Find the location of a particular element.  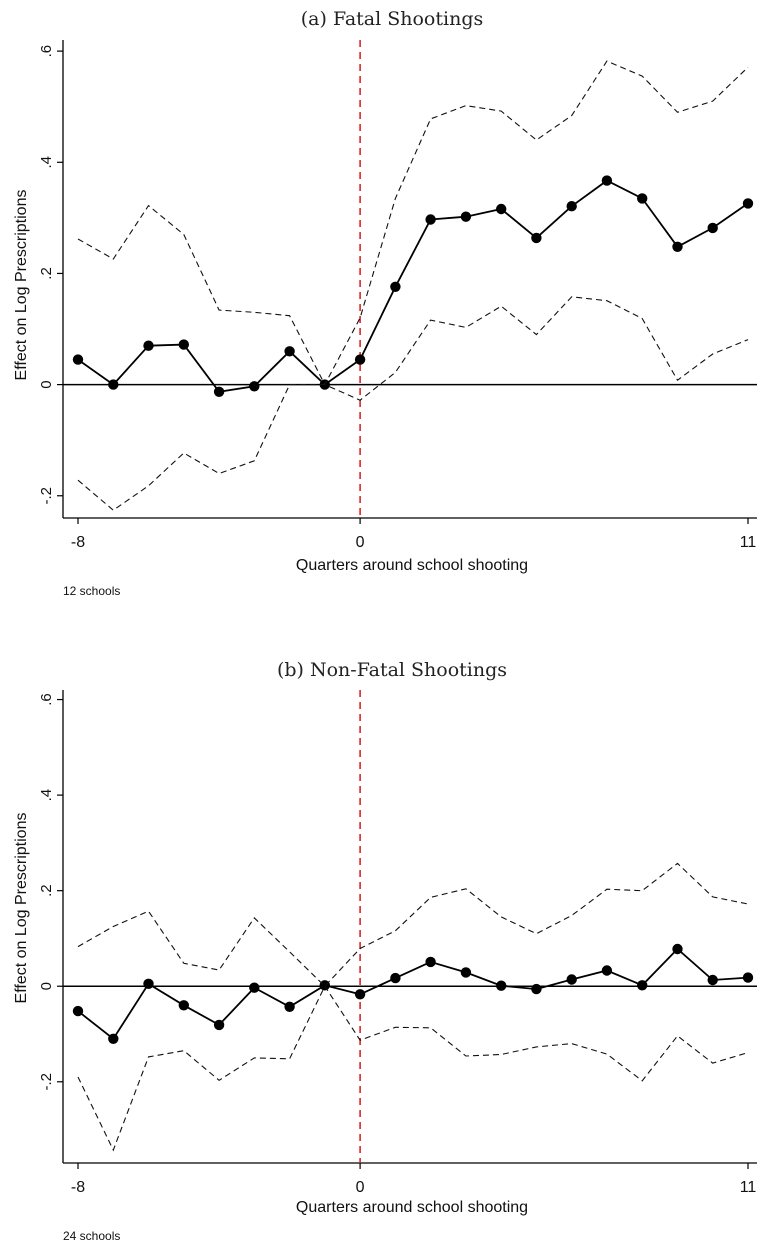

panel-b-y-tick-label: -.2 is located at coordinates (46, 1082).